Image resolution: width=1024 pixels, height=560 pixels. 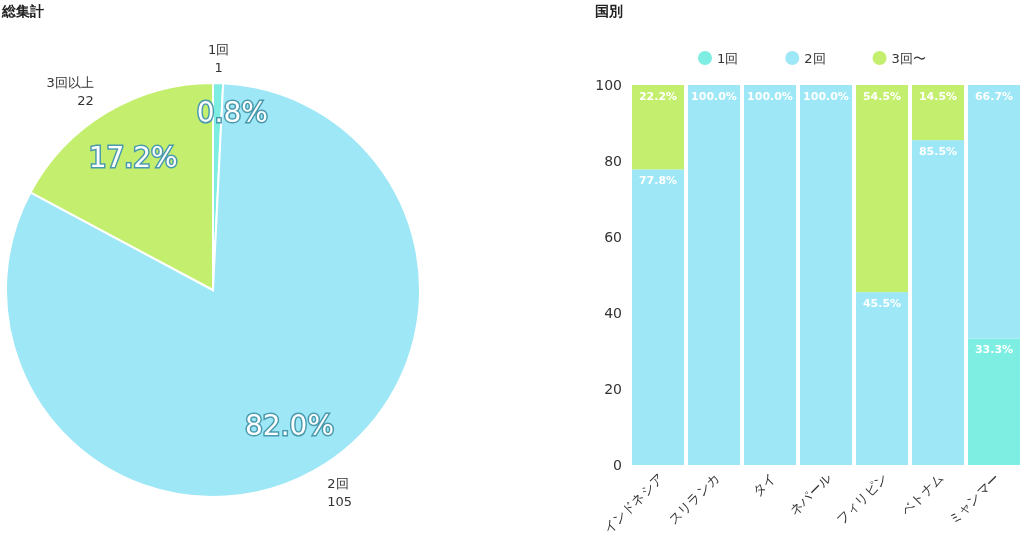 What do you see at coordinates (218, 68) in the screenshot?
I see `data-label: 1` at bounding box center [218, 68].